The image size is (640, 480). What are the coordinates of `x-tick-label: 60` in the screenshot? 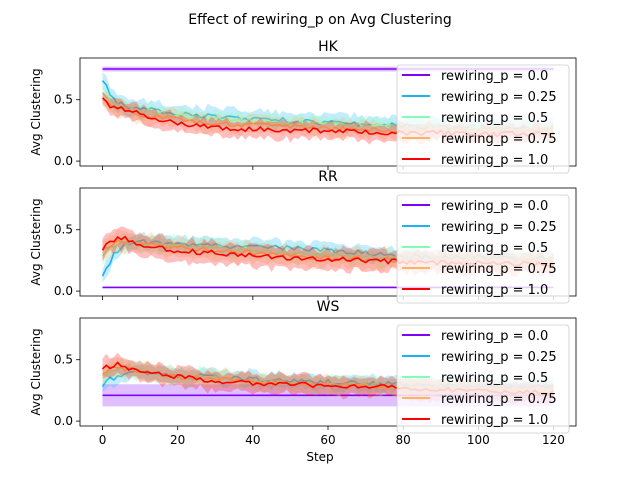 It's located at (327, 440).